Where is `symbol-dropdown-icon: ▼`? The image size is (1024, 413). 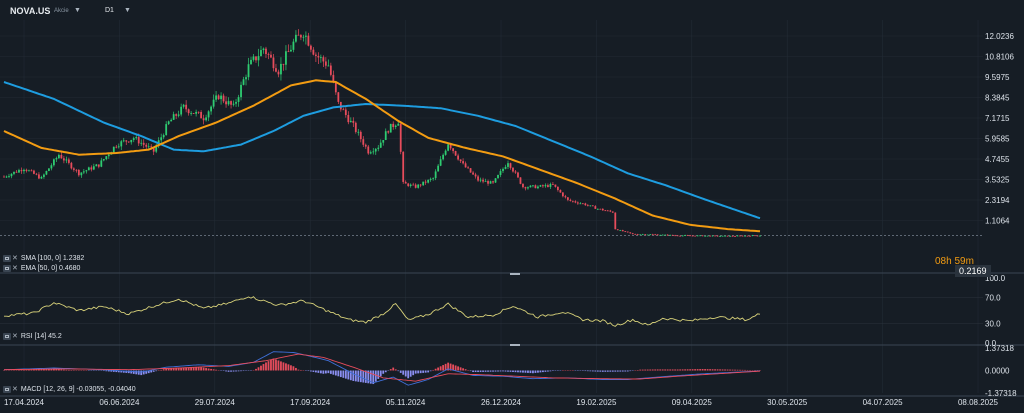
symbol-dropdown-icon: ▼ is located at coordinates (77, 10).